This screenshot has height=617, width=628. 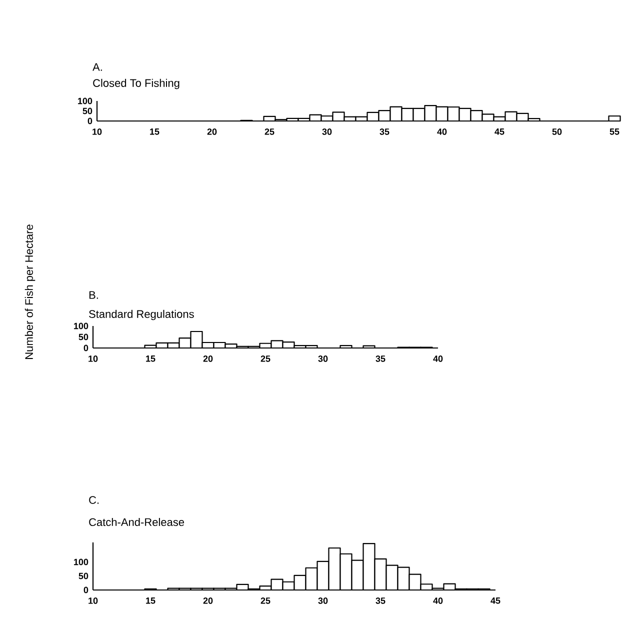 What do you see at coordinates (136, 84) in the screenshot?
I see `chart-subtitle: Closed To Fishing` at bounding box center [136, 84].